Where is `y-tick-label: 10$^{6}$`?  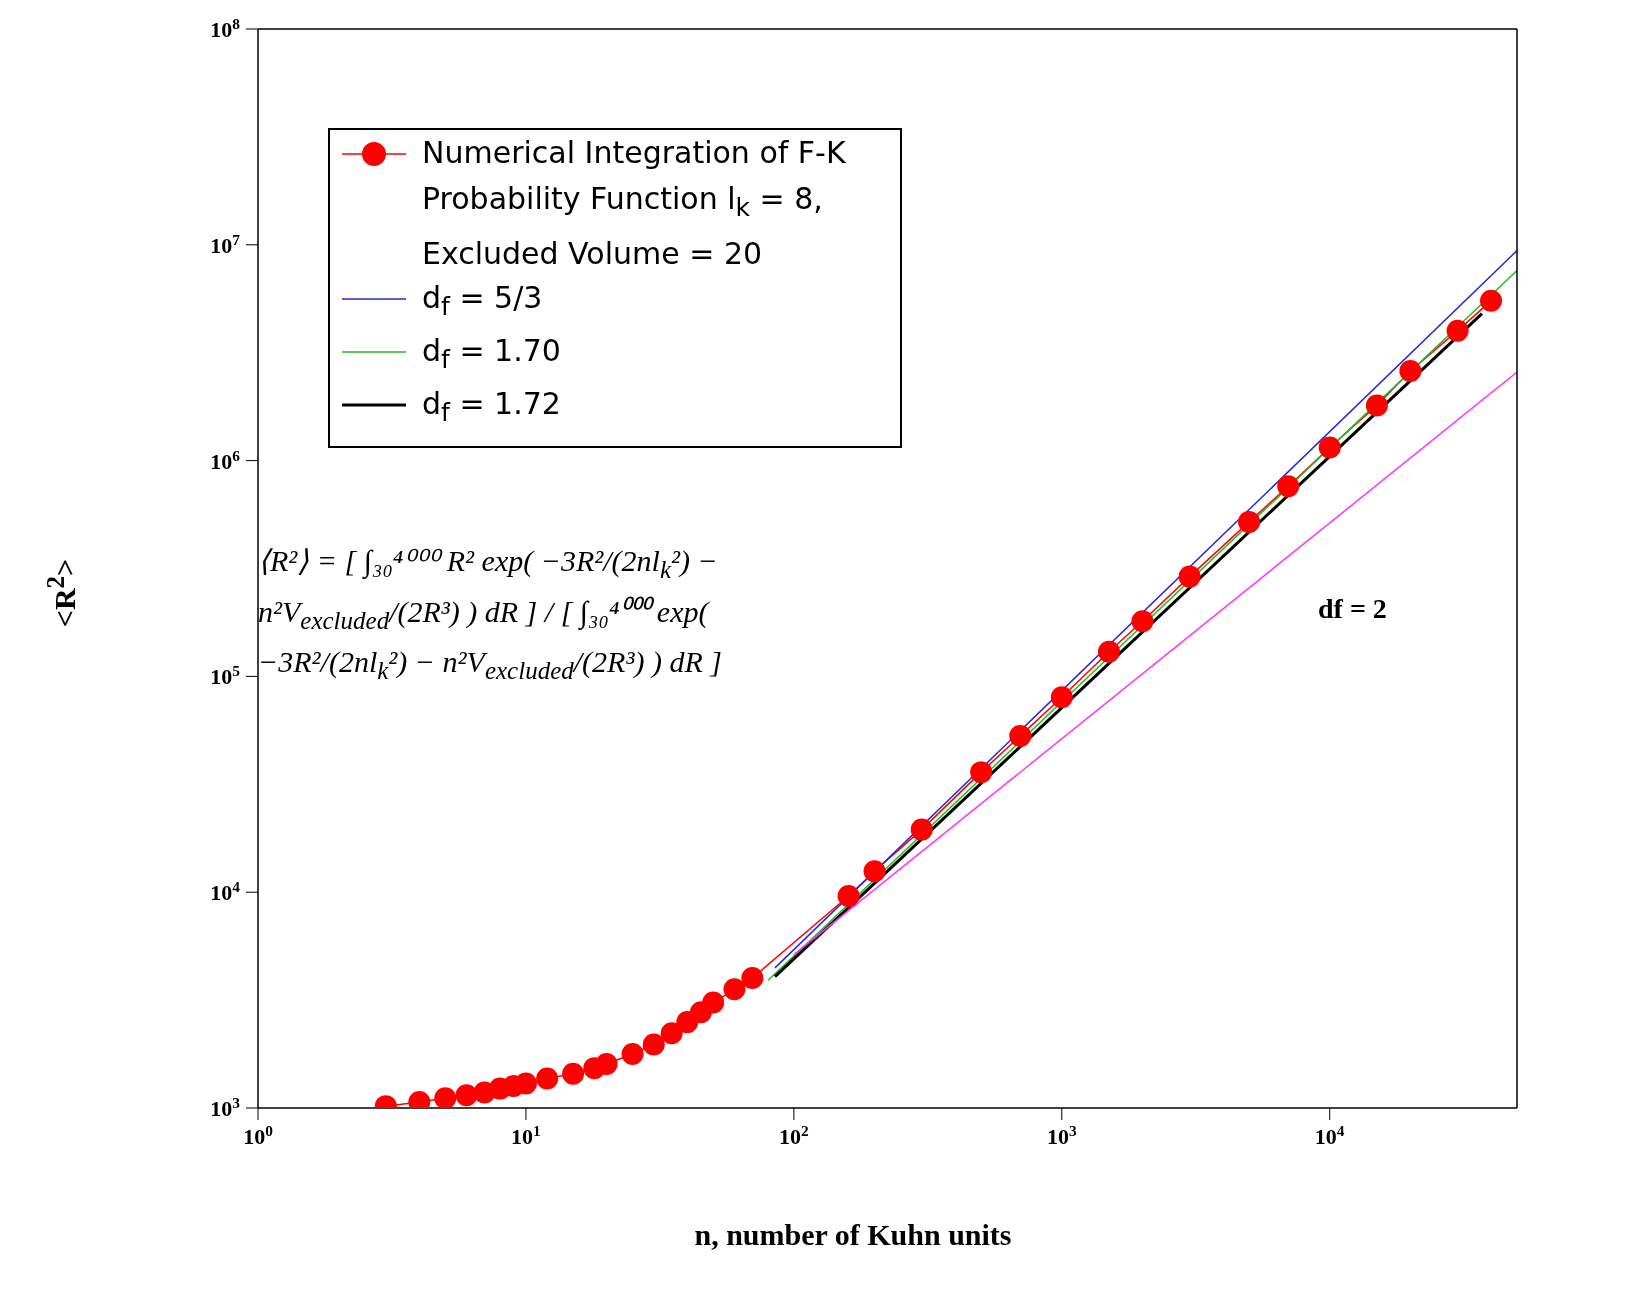 y-tick-label: 10$^{6}$ is located at coordinates (225, 460).